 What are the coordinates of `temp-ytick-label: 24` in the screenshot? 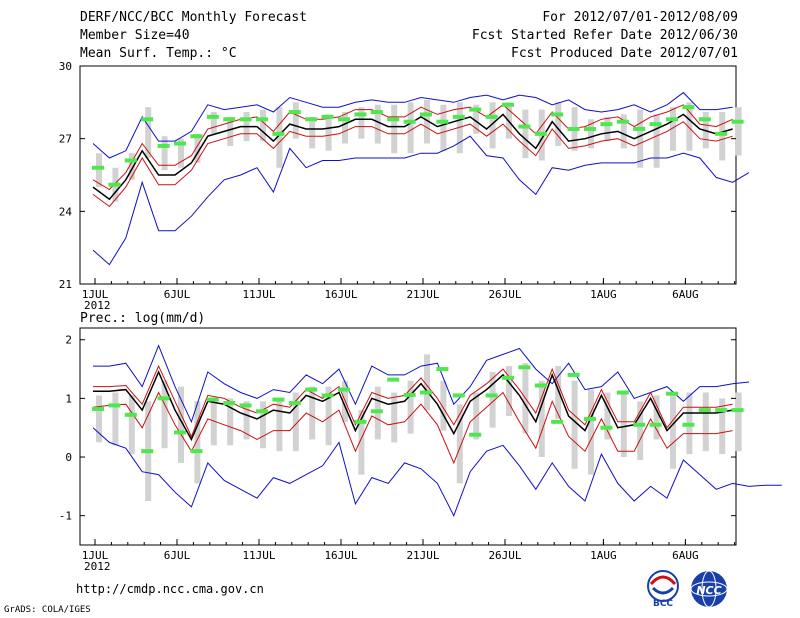 It's located at (66, 211).